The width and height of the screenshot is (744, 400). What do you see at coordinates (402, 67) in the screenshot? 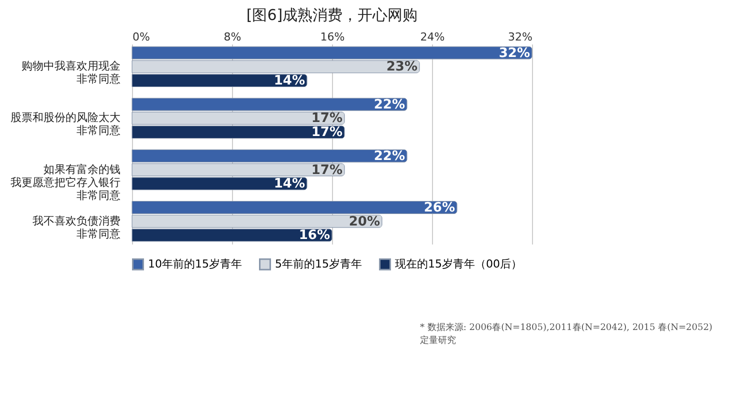
I see `data-label: 23%` at bounding box center [402, 67].